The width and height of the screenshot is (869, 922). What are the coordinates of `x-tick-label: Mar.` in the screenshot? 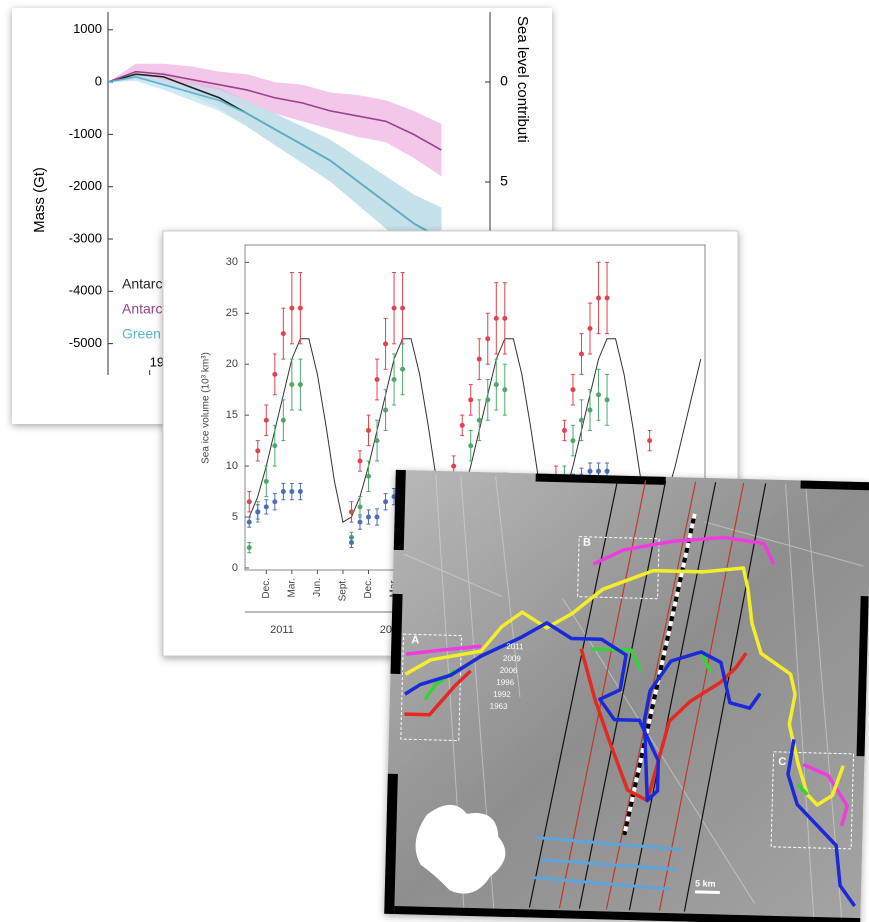 It's located at (291, 587).